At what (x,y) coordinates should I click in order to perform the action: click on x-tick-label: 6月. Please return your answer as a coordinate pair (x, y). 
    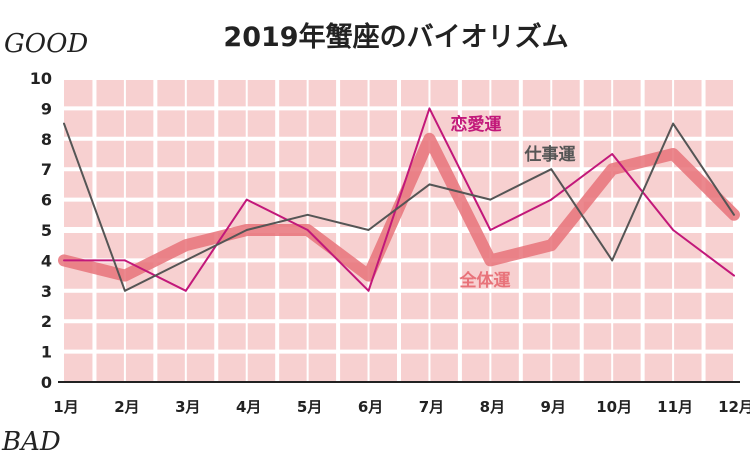
    Looking at the image, I should click on (370, 407).